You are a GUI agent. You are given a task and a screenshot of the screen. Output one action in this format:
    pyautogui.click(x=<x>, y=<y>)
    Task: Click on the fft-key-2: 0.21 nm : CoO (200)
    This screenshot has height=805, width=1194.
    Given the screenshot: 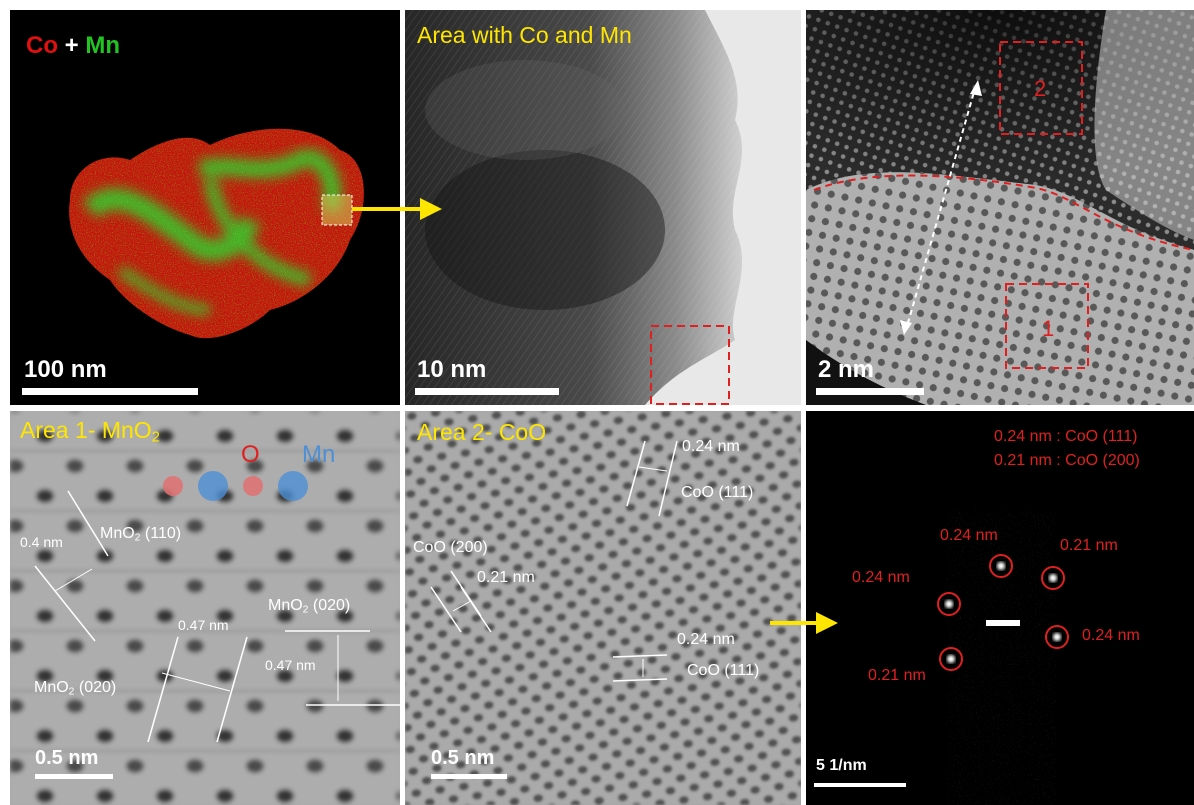 What is the action you would take?
    pyautogui.click(x=1067, y=460)
    